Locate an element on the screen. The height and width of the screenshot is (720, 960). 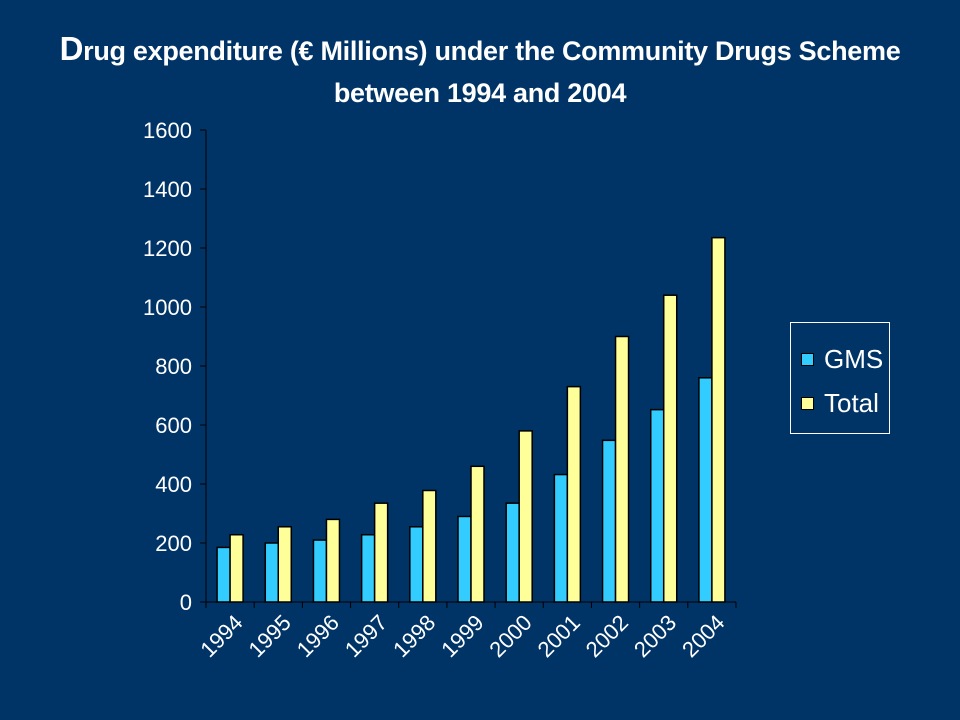
y-tick-label: 800 is located at coordinates (173, 366).